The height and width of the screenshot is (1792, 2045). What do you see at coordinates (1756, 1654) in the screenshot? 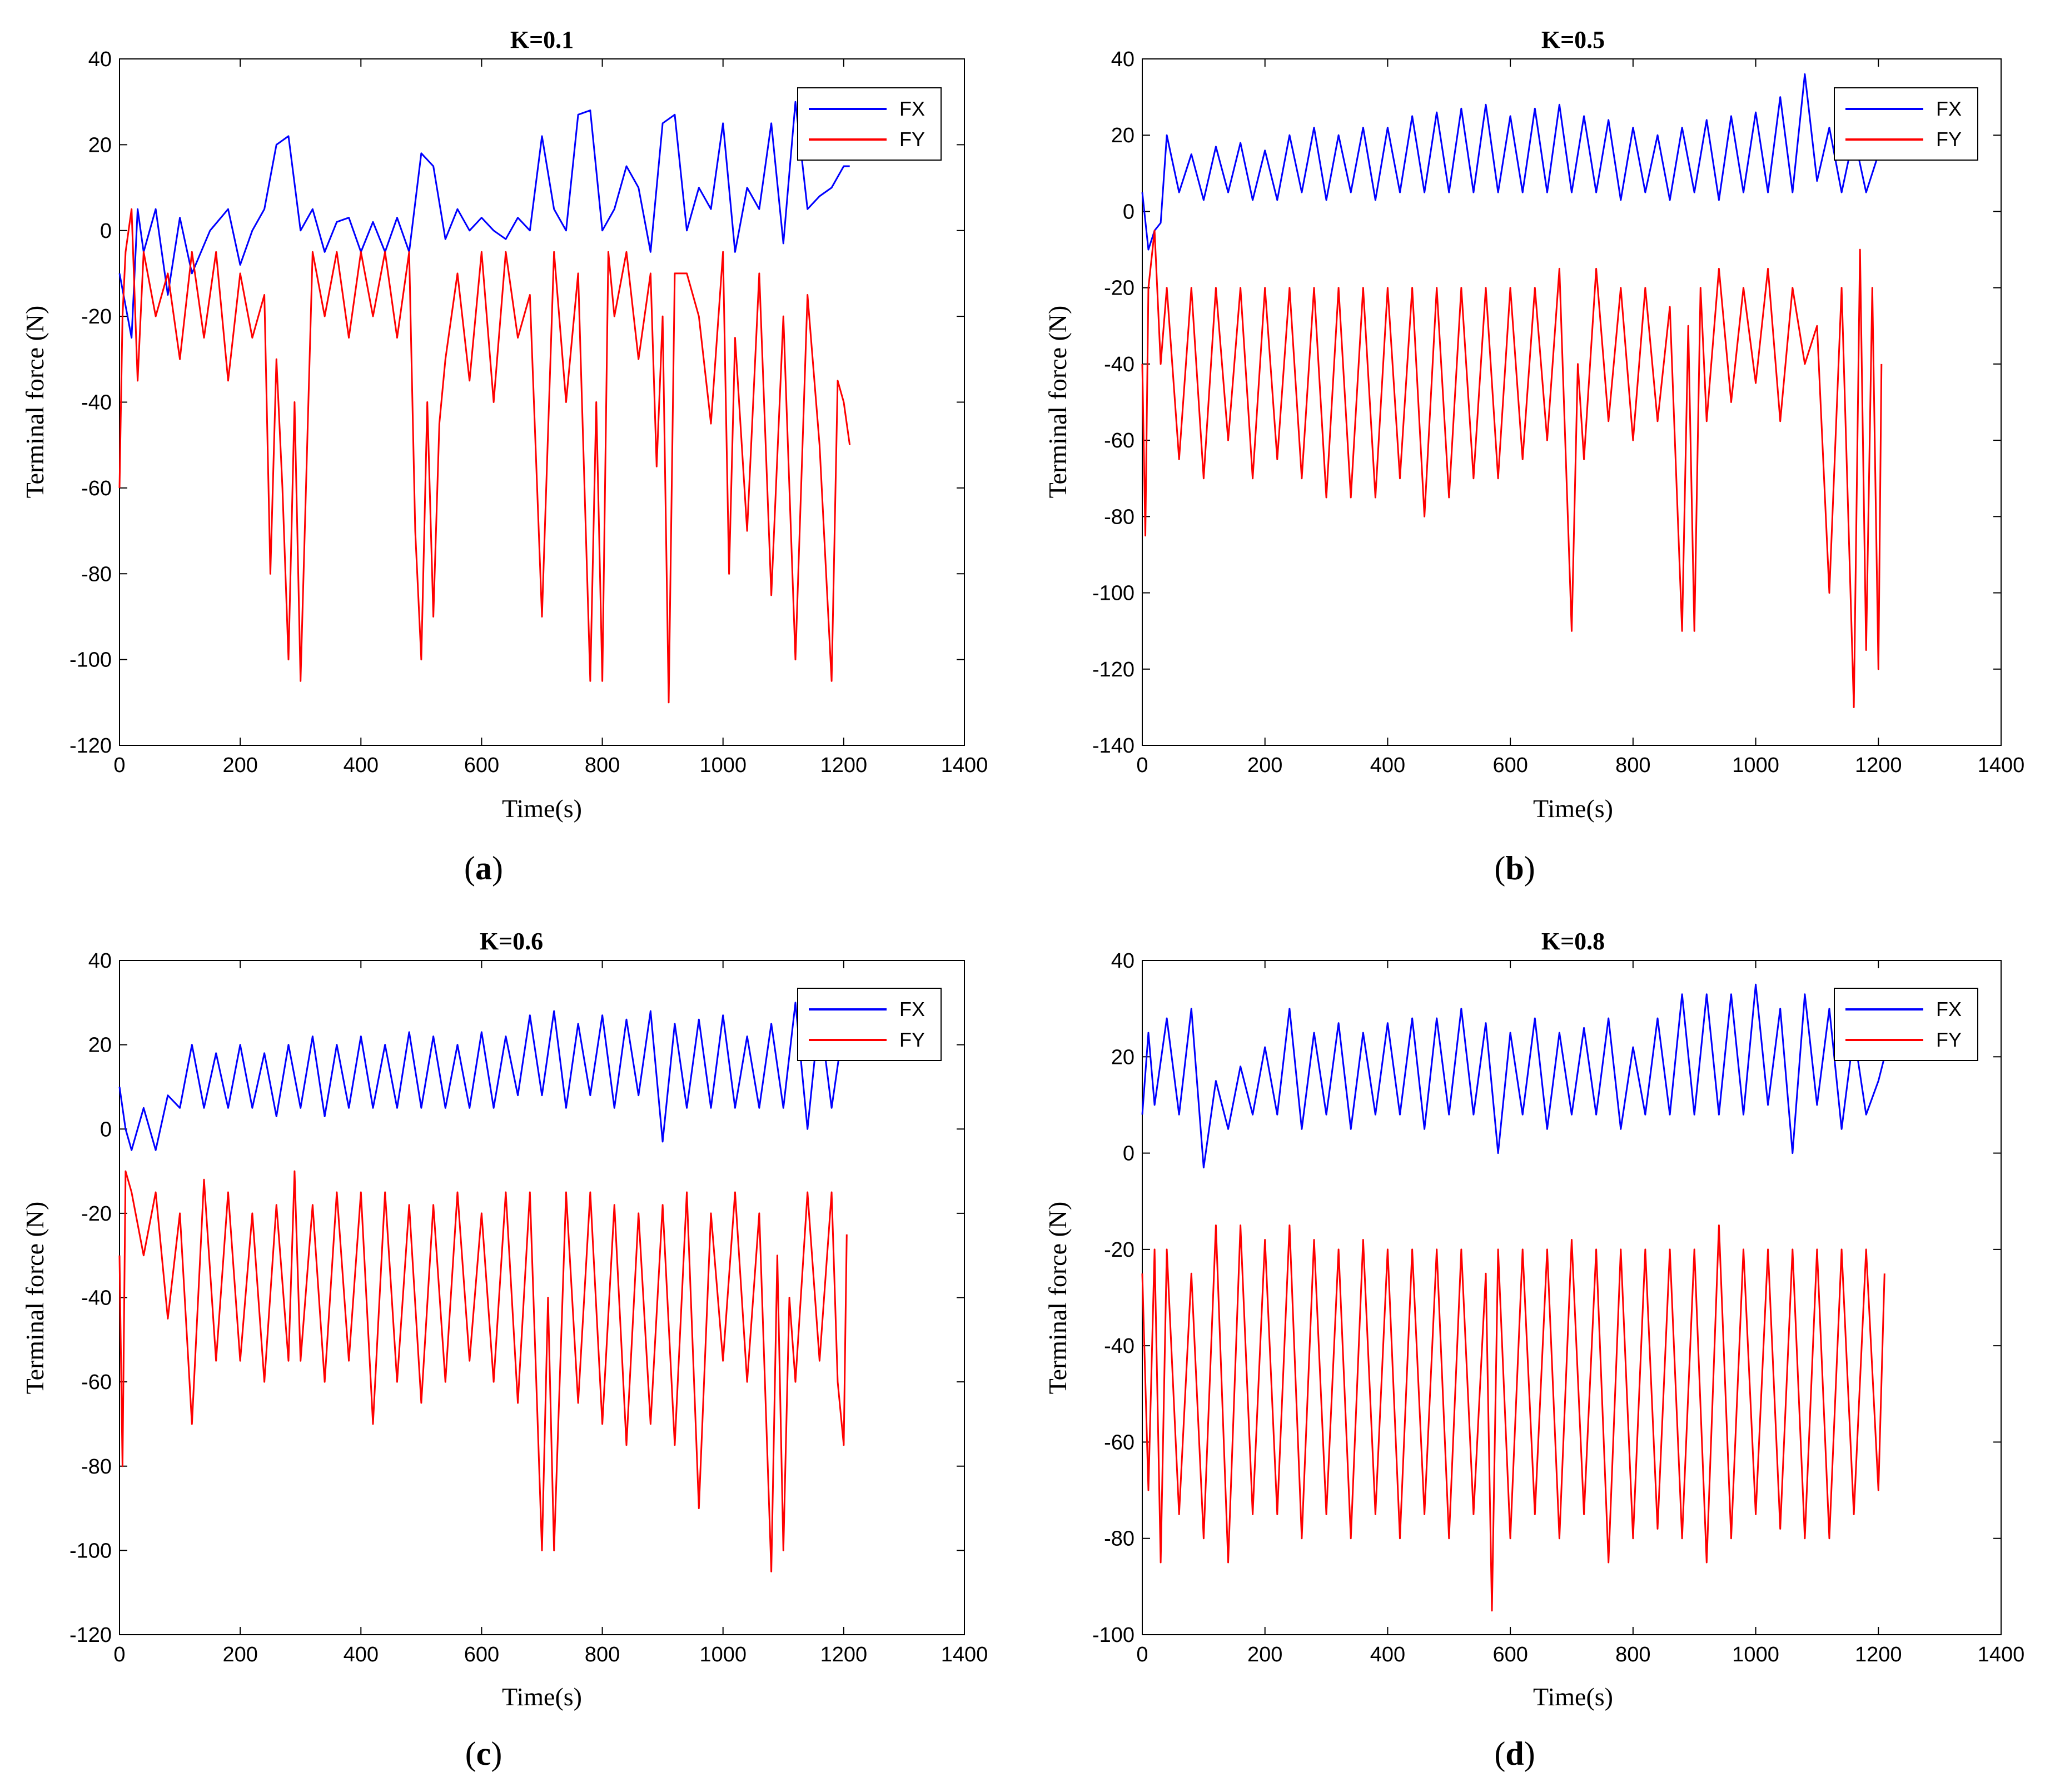
I see `panel-d-xtick-label: 1000` at bounding box center [1756, 1654].